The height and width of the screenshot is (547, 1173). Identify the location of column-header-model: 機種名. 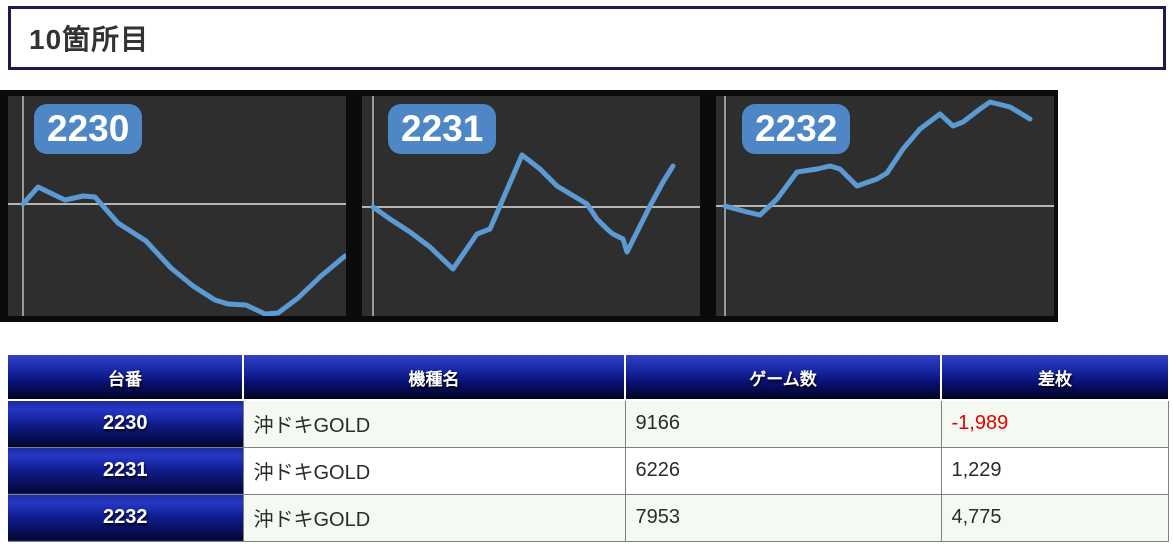
(434, 378).